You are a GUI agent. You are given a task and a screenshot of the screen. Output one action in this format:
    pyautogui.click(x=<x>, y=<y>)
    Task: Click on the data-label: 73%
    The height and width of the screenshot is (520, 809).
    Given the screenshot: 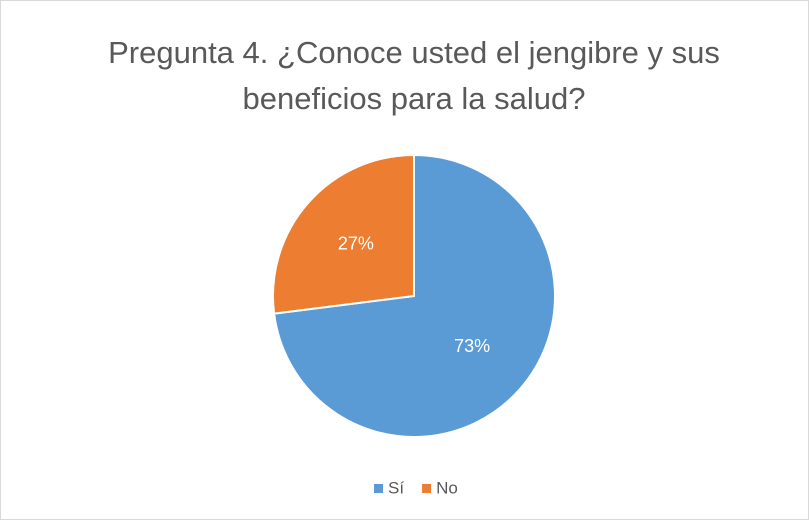 What is the action you would take?
    pyautogui.click(x=472, y=346)
    